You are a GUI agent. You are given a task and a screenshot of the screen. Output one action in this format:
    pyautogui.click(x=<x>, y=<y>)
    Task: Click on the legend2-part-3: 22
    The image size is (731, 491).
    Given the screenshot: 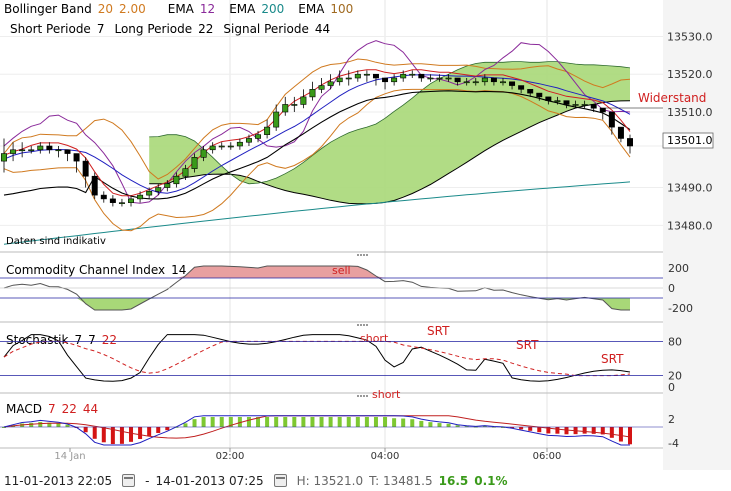 What is the action you would take?
    pyautogui.click(x=205, y=29)
    